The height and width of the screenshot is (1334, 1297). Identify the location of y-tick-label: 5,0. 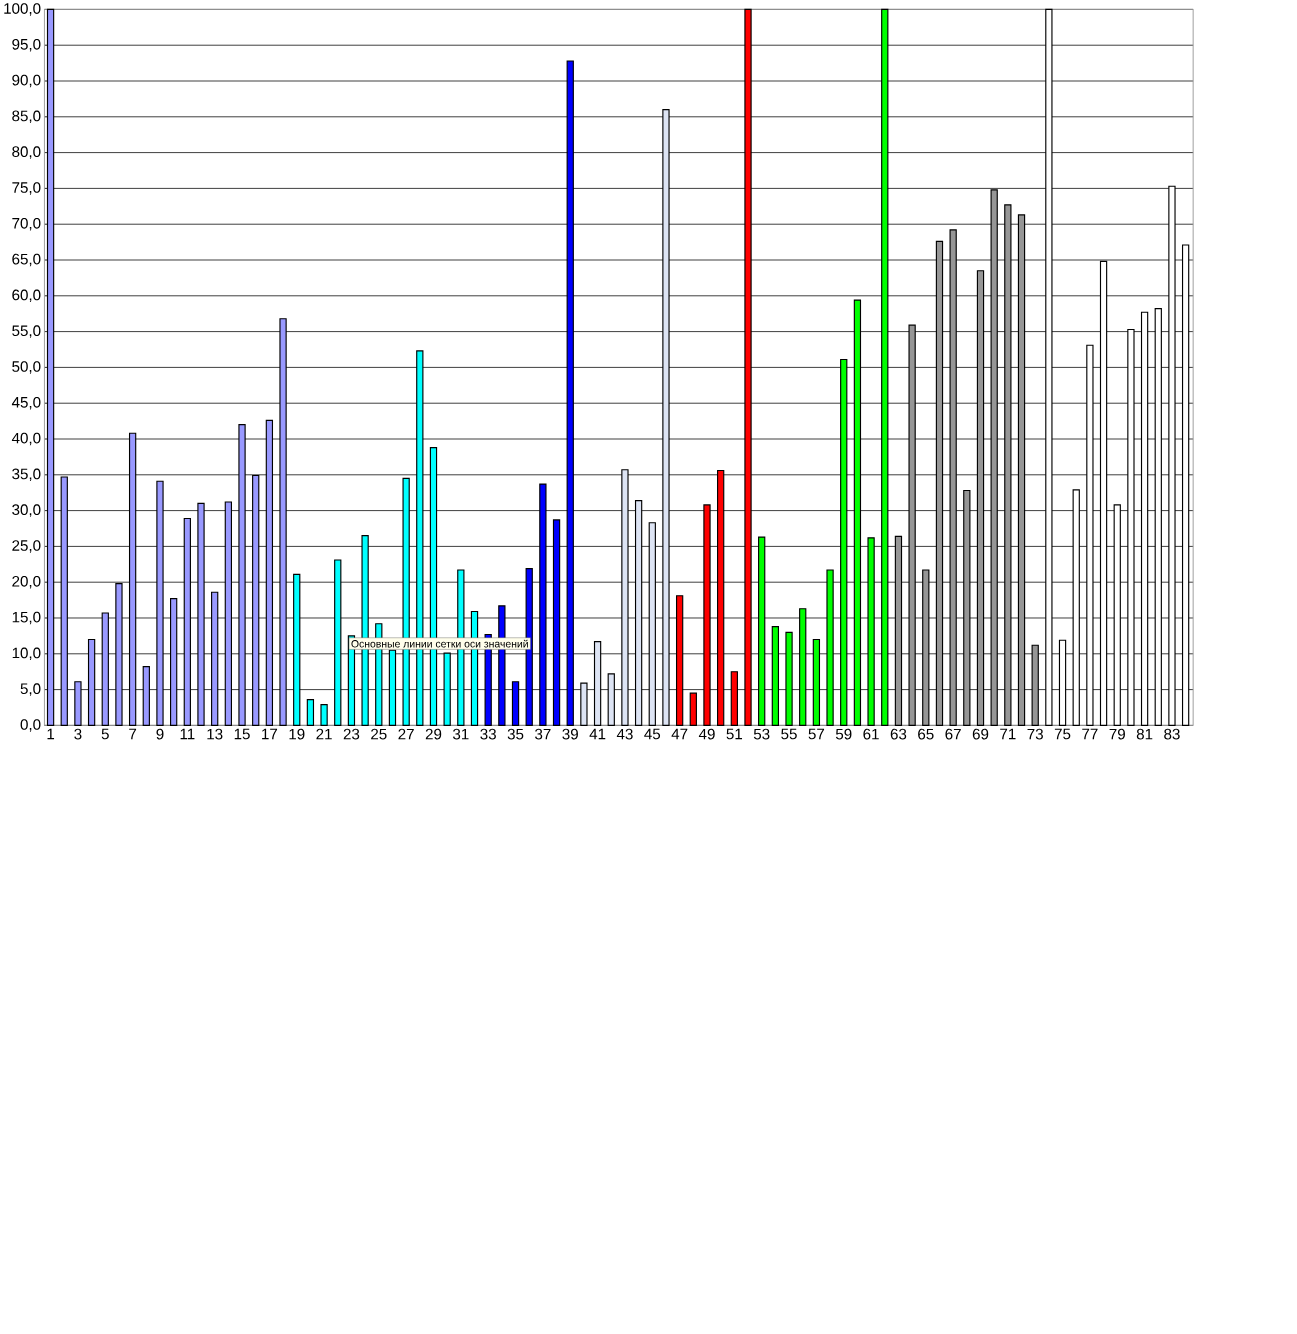
(30, 689).